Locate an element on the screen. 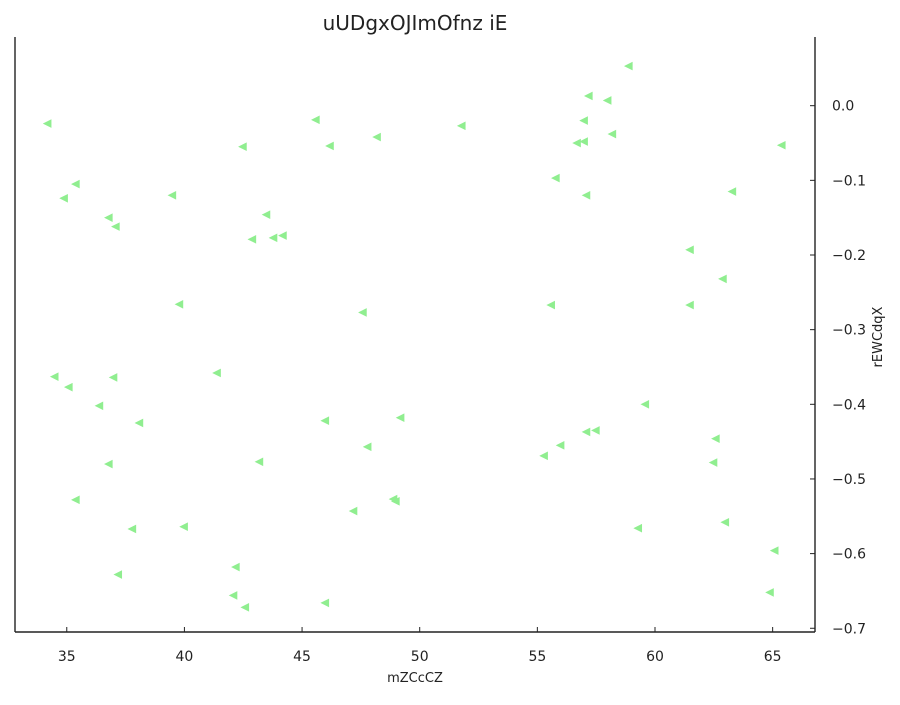 This screenshot has width=900, height=705. y-tick-label: −0.6 is located at coordinates (849, 555).